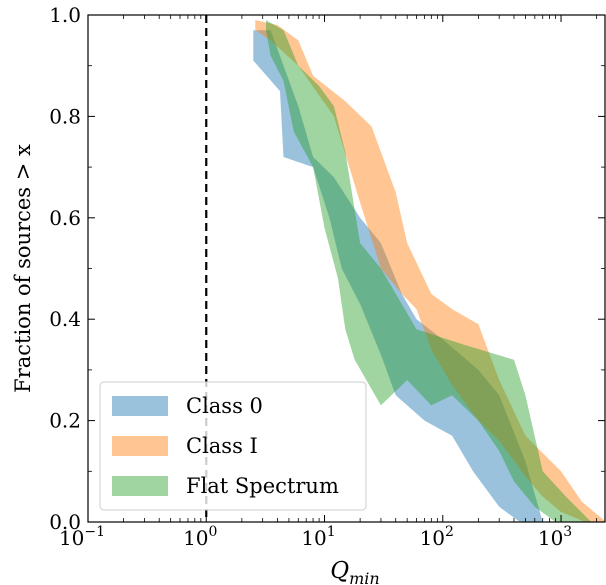  I want to click on legend-label-class-0: Class 0, so click(224, 406).